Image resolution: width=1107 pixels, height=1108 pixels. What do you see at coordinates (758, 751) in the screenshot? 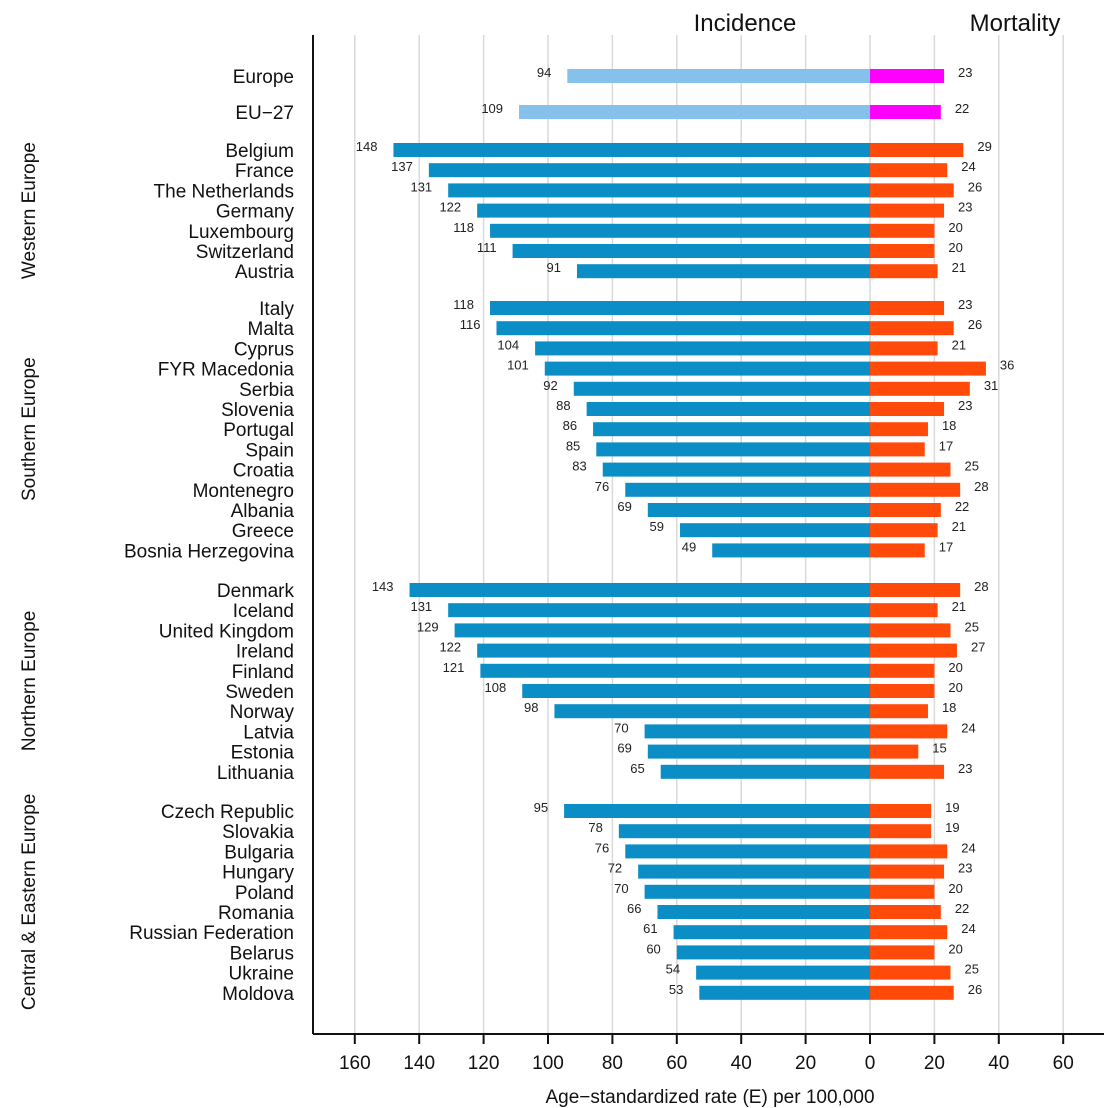
I see `bar-incidence-estonia` at bounding box center [758, 751].